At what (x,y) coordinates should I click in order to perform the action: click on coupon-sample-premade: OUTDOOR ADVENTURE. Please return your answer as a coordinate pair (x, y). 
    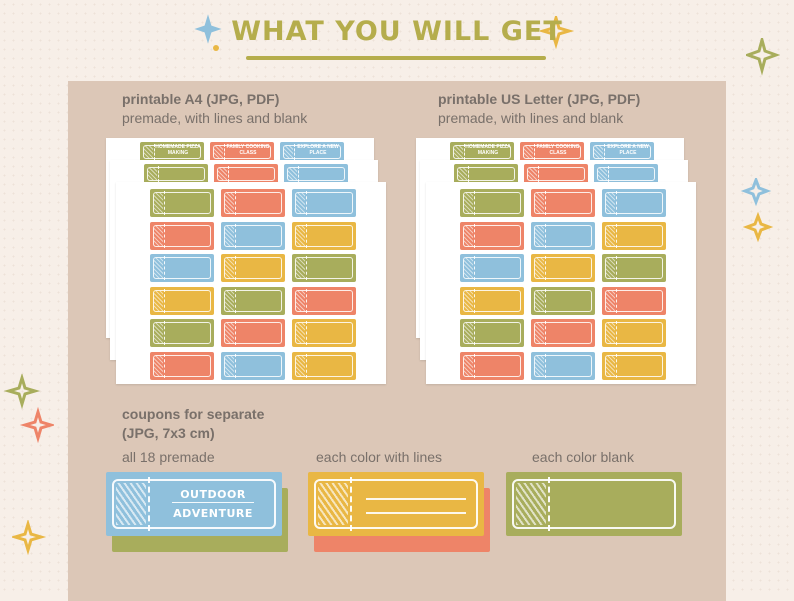
    Looking at the image, I should click on (194, 504).